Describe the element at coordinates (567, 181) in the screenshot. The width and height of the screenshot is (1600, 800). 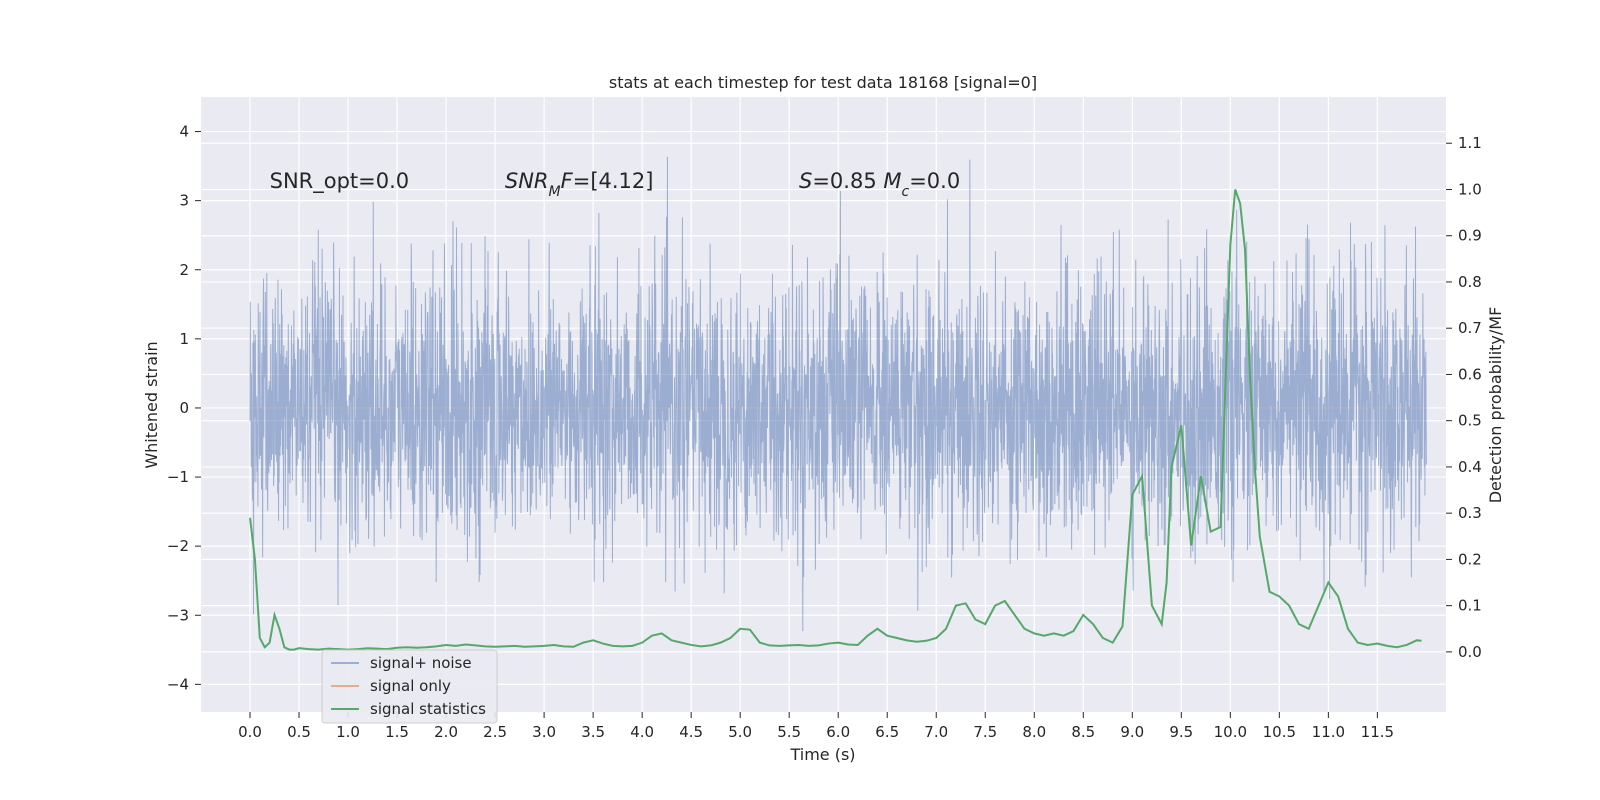
I see `annotation-part: F` at that location.